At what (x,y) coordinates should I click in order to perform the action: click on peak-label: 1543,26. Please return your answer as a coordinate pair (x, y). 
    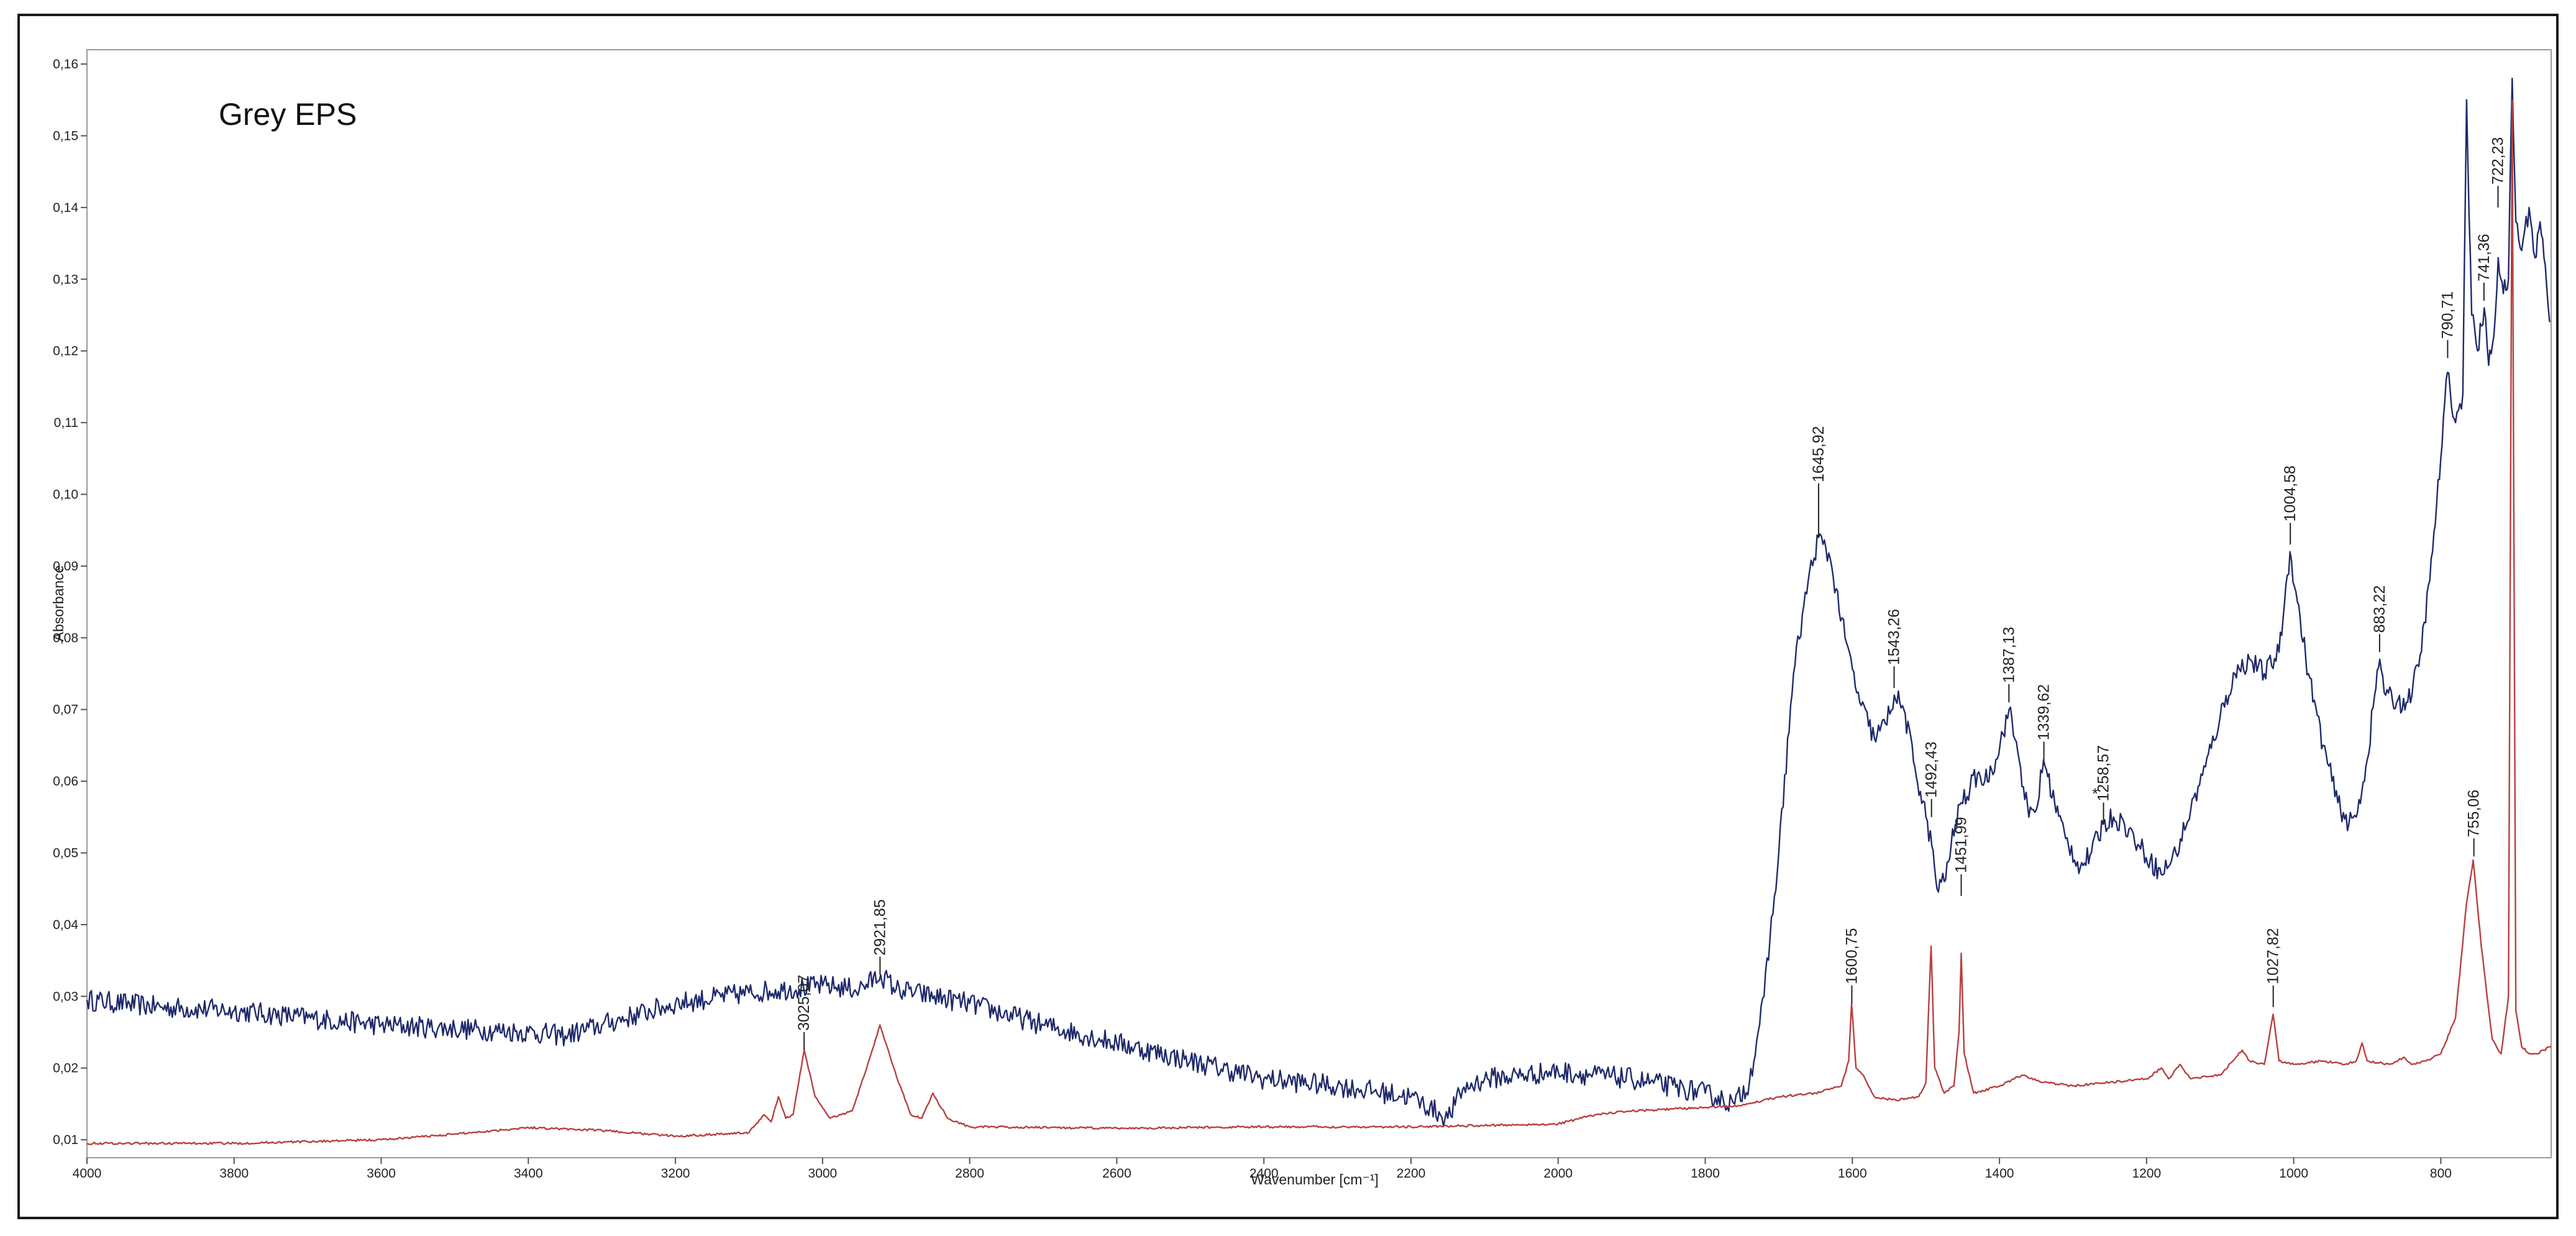
    Looking at the image, I should click on (1893, 637).